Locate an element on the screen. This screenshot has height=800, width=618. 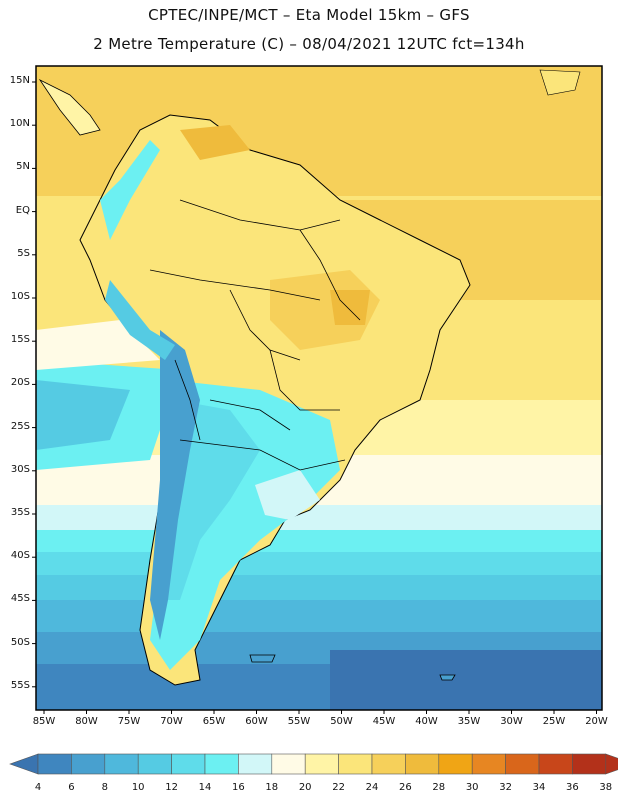
lat-tick-label: 15N is located at coordinates (19, 80).